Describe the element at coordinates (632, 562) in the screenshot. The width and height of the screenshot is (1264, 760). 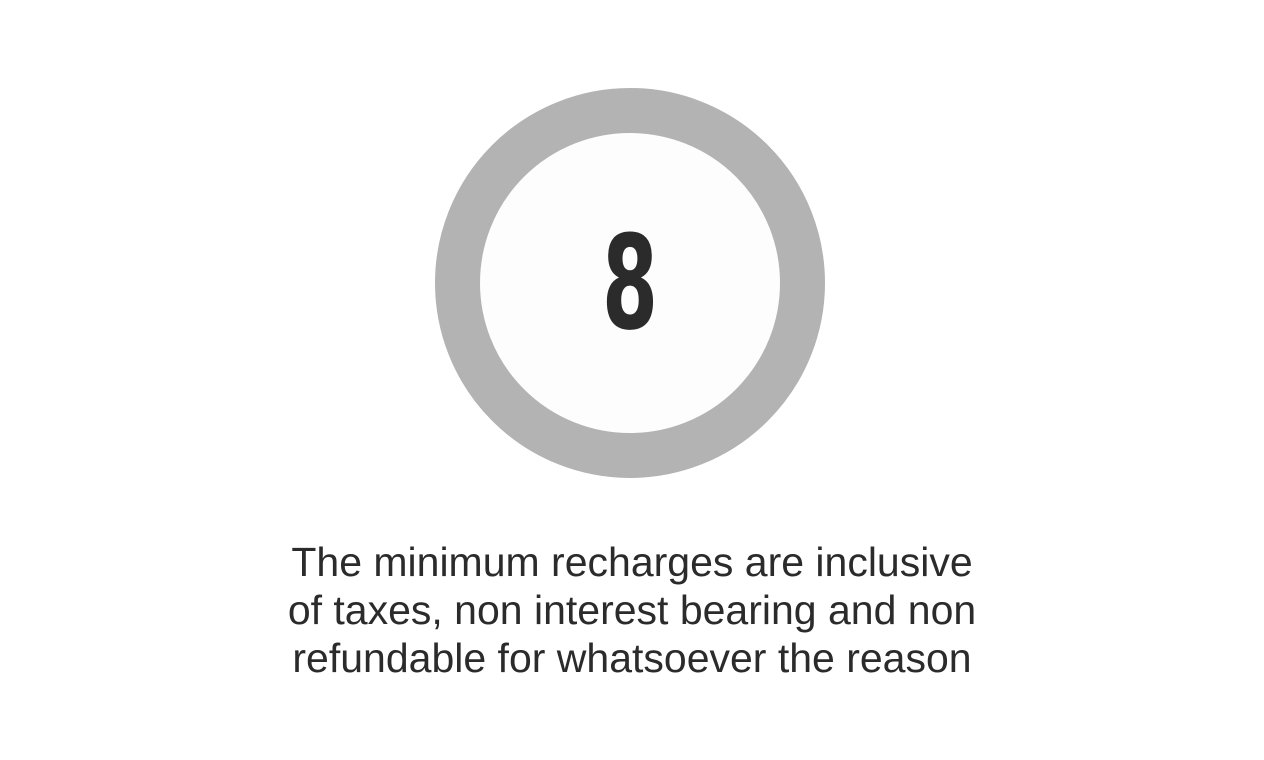
I see `caption-line: The minimum recharges are inclusive` at that location.